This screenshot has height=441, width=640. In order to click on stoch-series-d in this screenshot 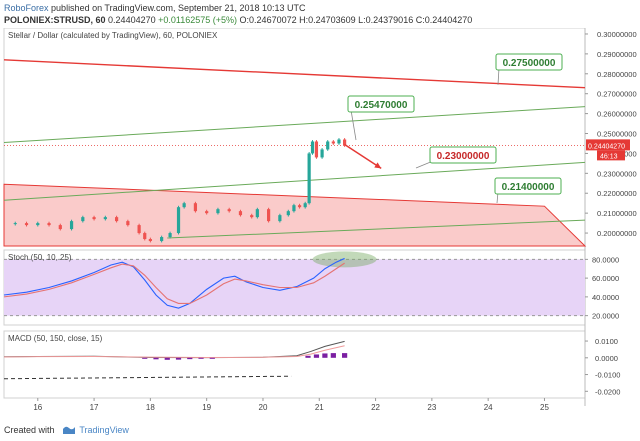, I will do `click(174, 283)`.